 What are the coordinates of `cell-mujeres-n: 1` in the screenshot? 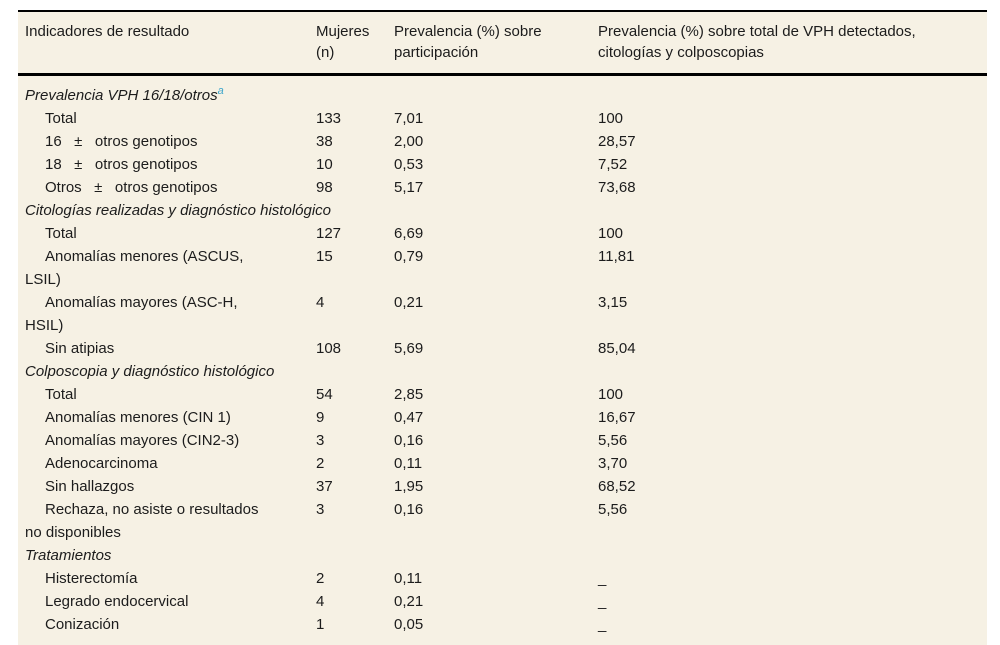 It's located at (320, 624).